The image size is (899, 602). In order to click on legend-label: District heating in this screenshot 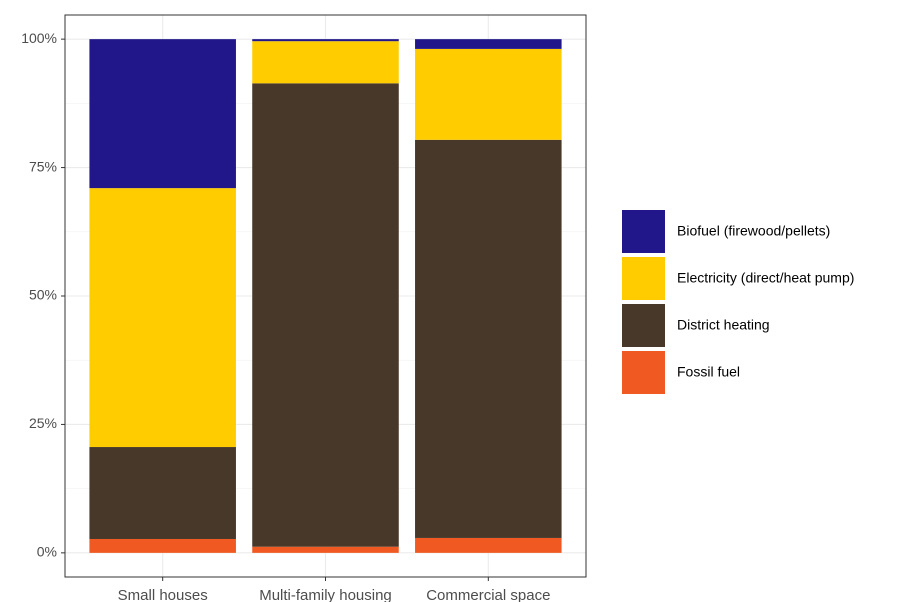, I will do `click(723, 325)`.